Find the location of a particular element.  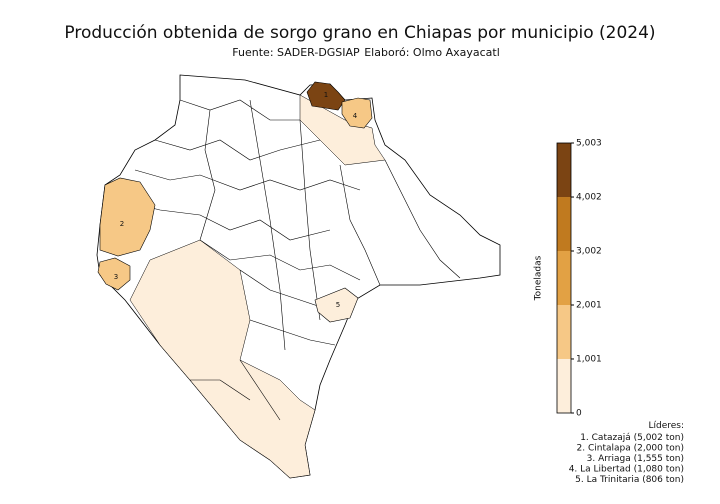

colorbar-frame is located at coordinates (564, 278).